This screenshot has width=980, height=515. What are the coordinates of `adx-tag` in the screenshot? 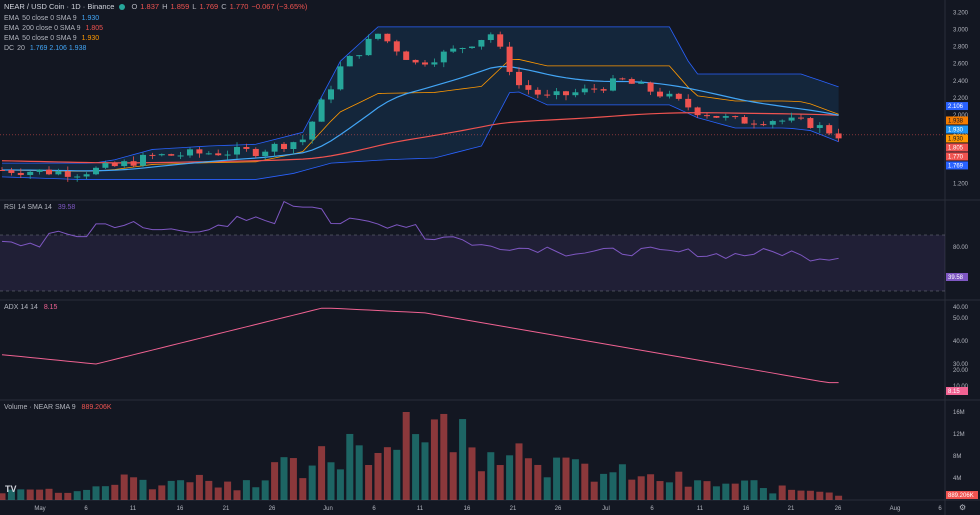 It's located at (957, 391).